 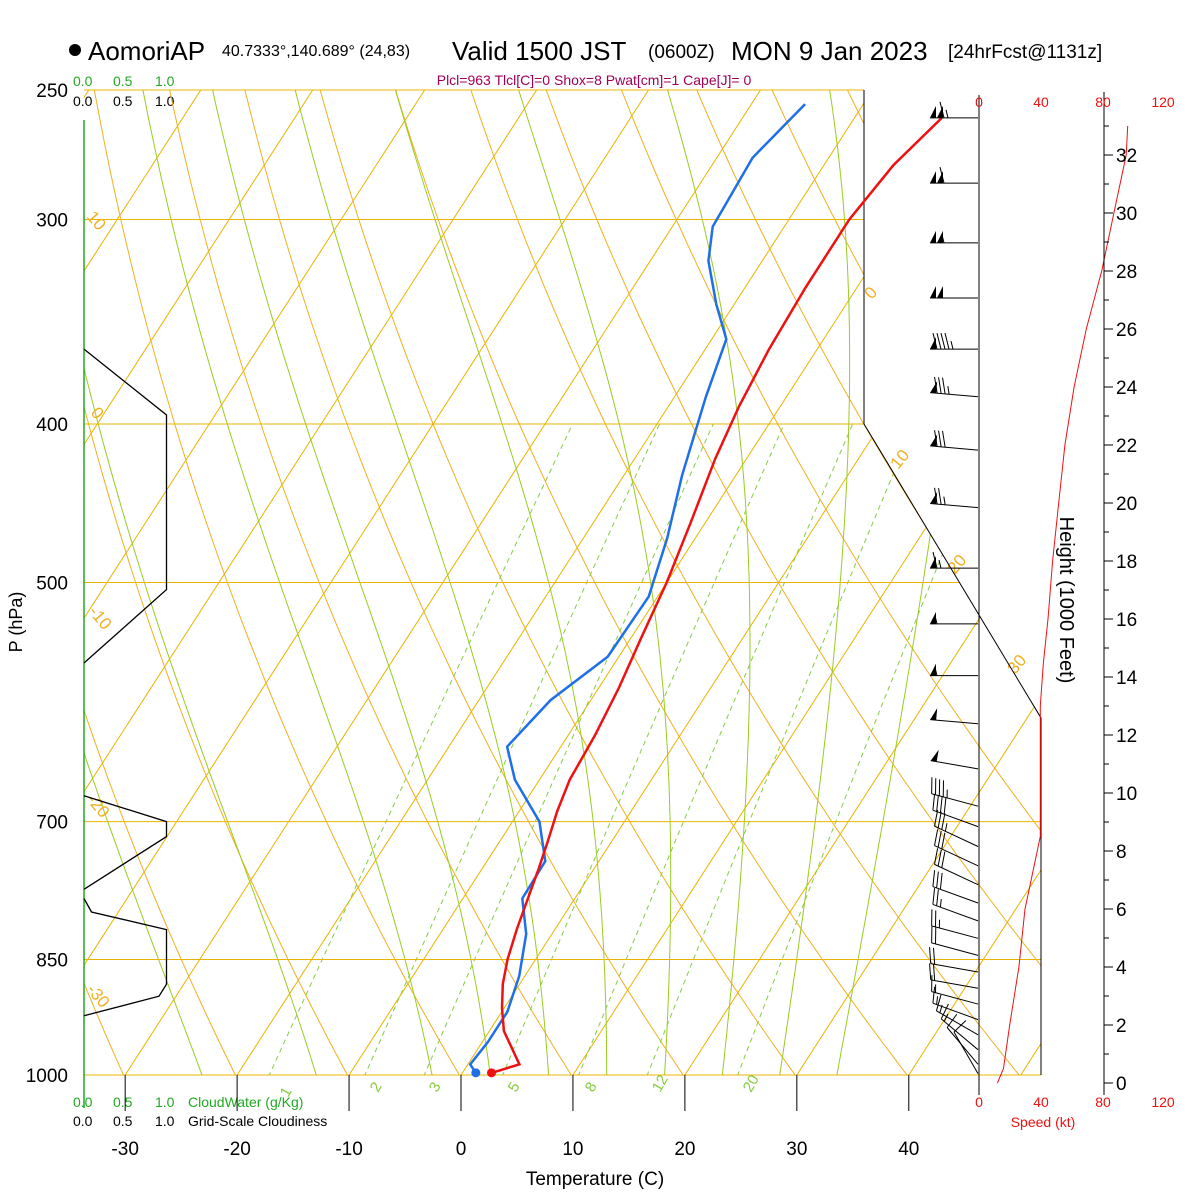 I want to click on valid-time: Valid 1500 JST, so click(x=539, y=51).